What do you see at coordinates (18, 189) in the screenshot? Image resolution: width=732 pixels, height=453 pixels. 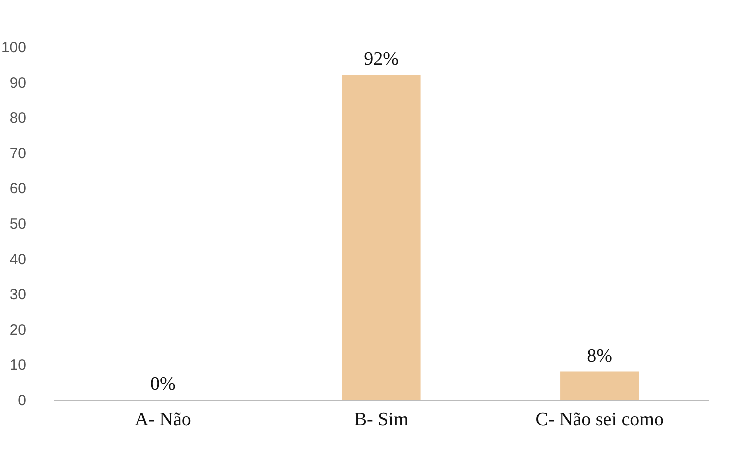 I see `y-tick-label: 60` at bounding box center [18, 189].